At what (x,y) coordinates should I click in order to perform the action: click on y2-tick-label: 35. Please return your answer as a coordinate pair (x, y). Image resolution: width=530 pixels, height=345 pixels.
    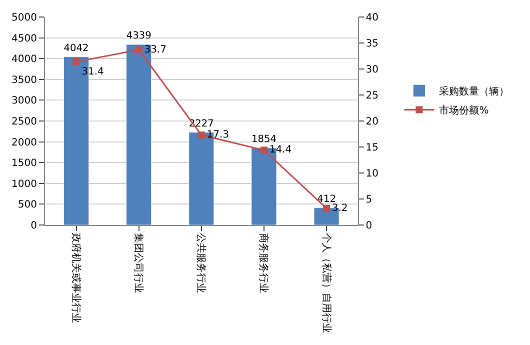
    Looking at the image, I should click on (372, 44).